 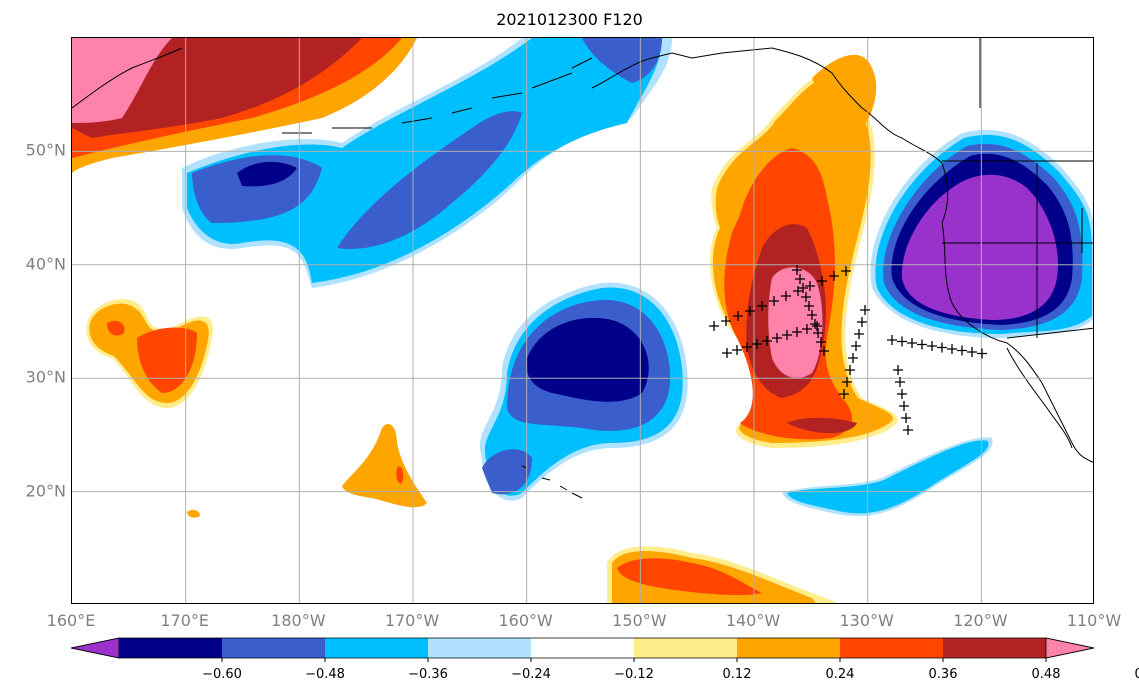 I want to click on aleutian-coast, so click(x=127, y=78).